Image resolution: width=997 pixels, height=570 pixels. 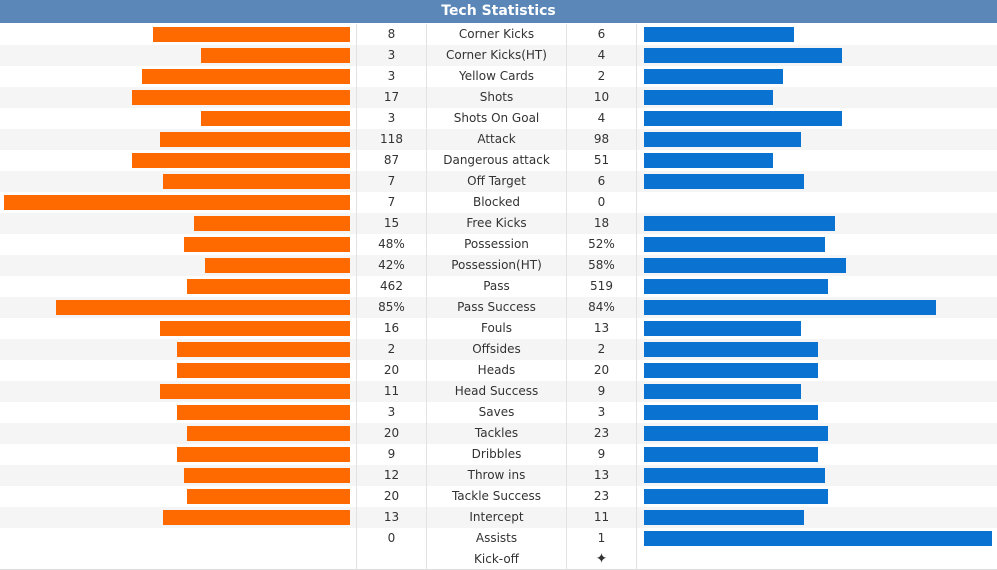 I want to click on stat-row: 3 Saves 3, so click(x=498, y=412).